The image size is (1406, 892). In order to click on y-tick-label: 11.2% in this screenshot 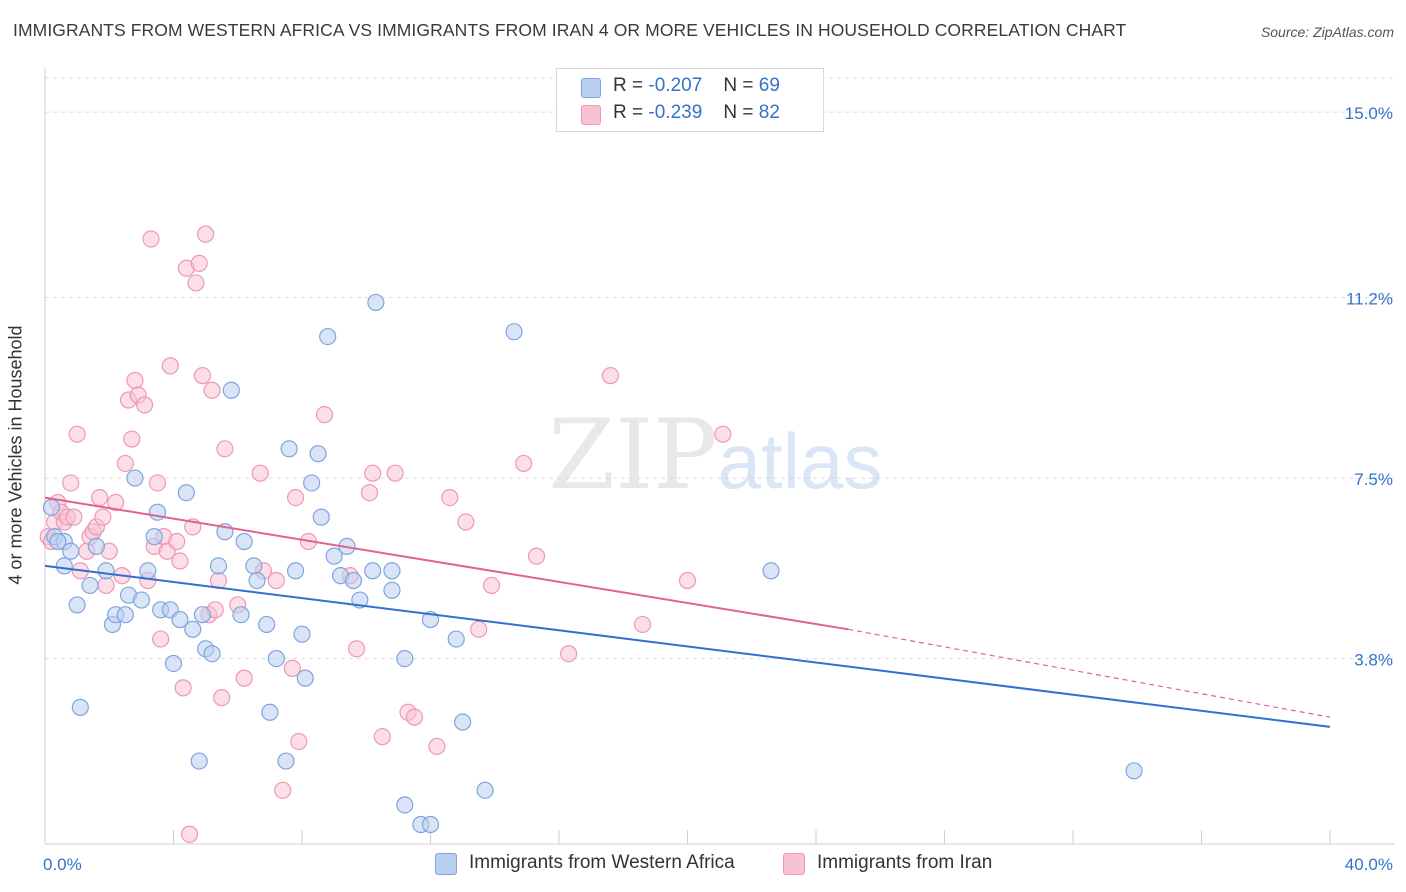, I will do `click(1369, 299)`.